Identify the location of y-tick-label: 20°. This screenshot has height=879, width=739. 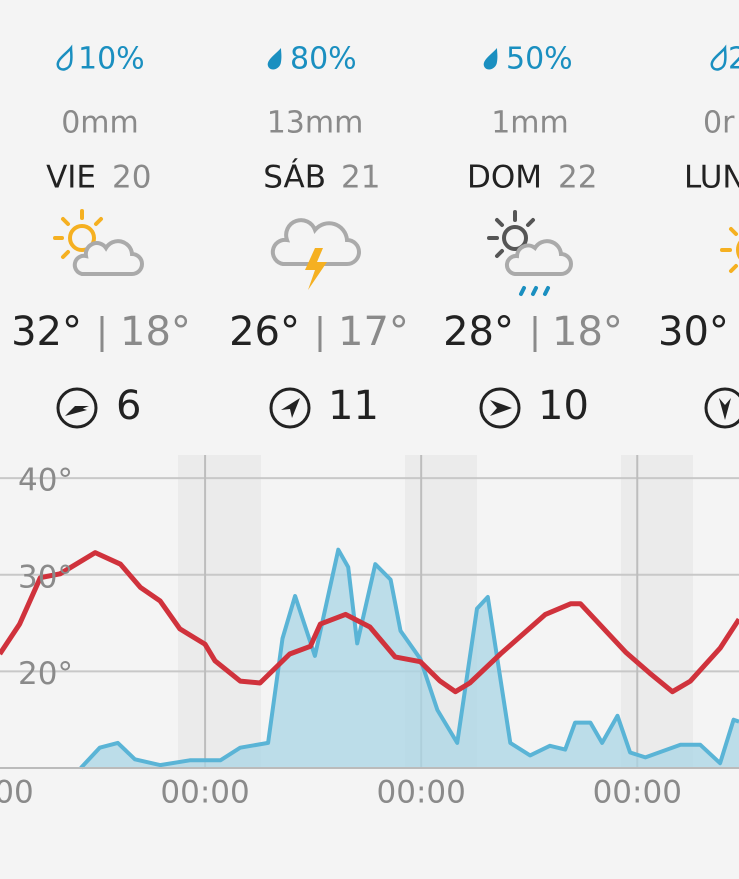
(45, 674).